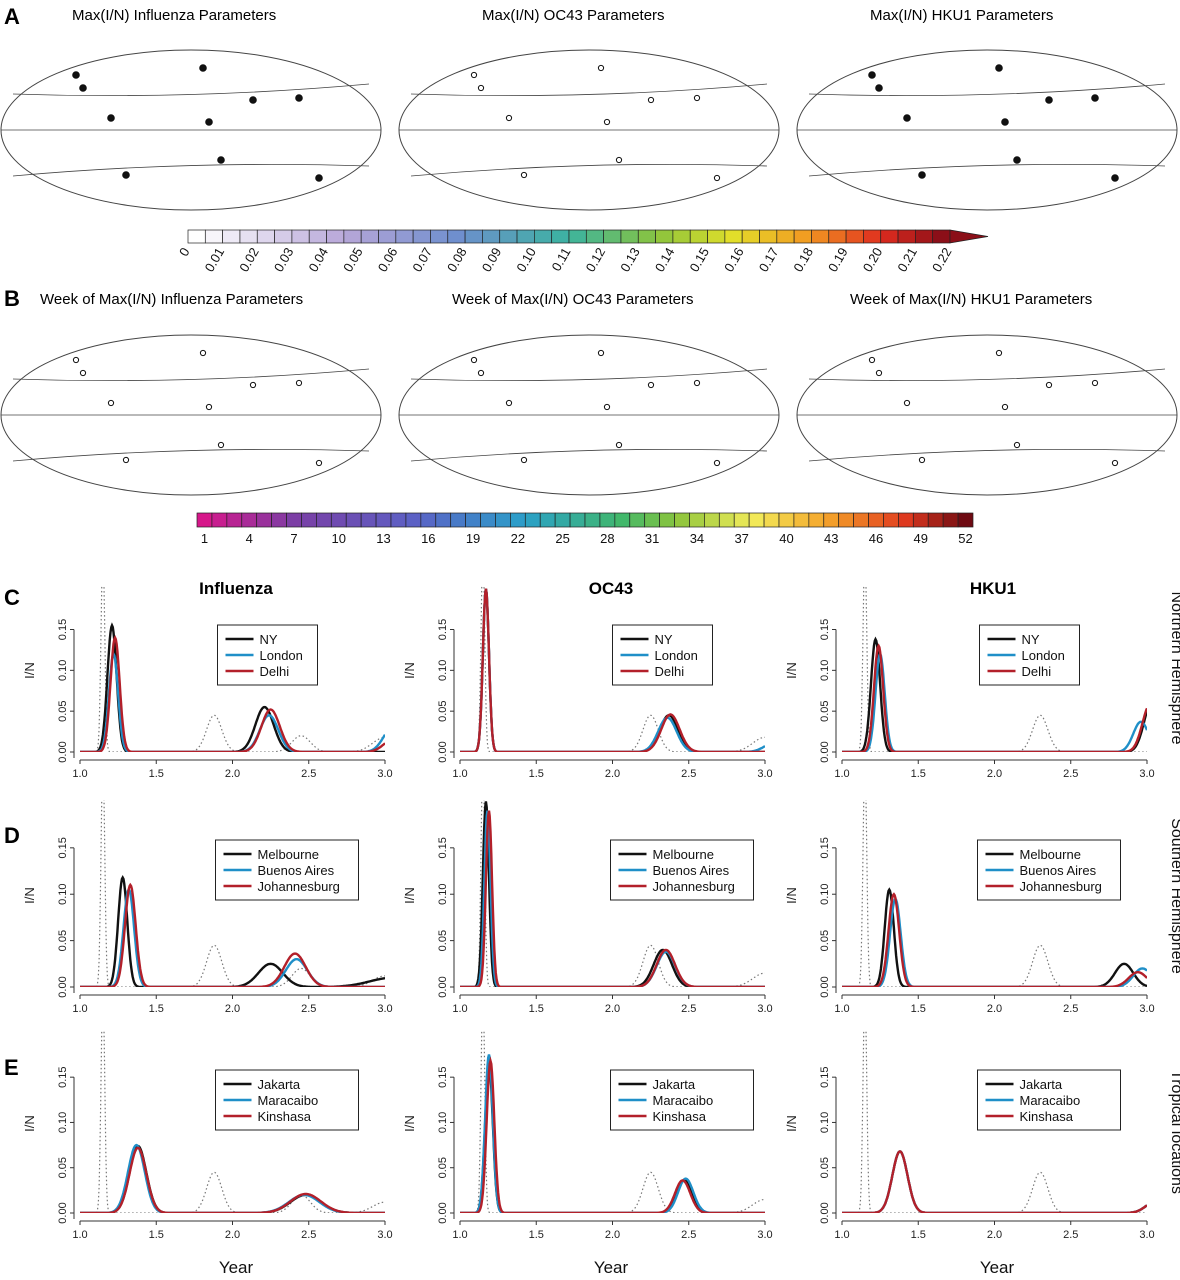 The image size is (1180, 1280). I want to click on colorbar-tick-label: 1, so click(204, 538).